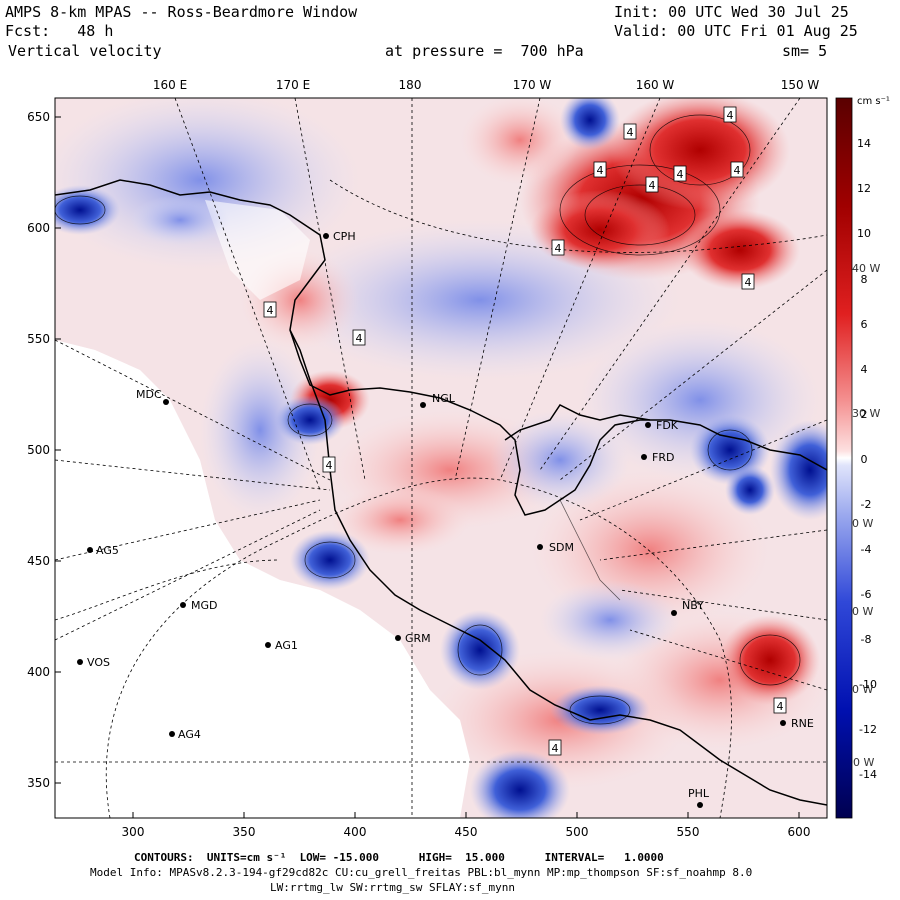  What do you see at coordinates (868, 684) in the screenshot?
I see `cb-tick-neg10: -10` at bounding box center [868, 684].